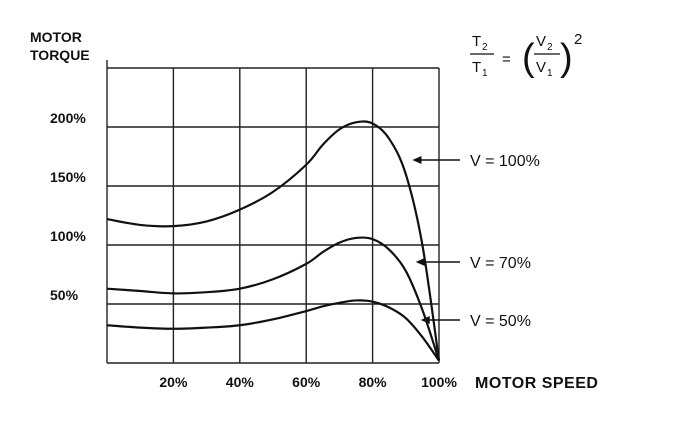 The image size is (677, 430). What do you see at coordinates (505, 161) in the screenshot?
I see `series-label: V = 100%` at bounding box center [505, 161].